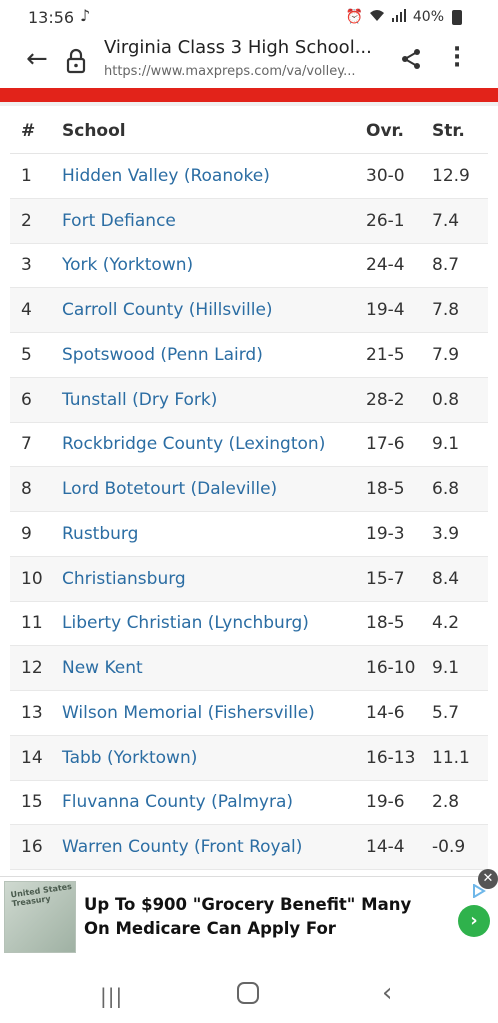 This screenshot has height=1023, width=498. What do you see at coordinates (249, 131) in the screenshot?
I see `table-header-row: # School Ovr. Str.` at bounding box center [249, 131].